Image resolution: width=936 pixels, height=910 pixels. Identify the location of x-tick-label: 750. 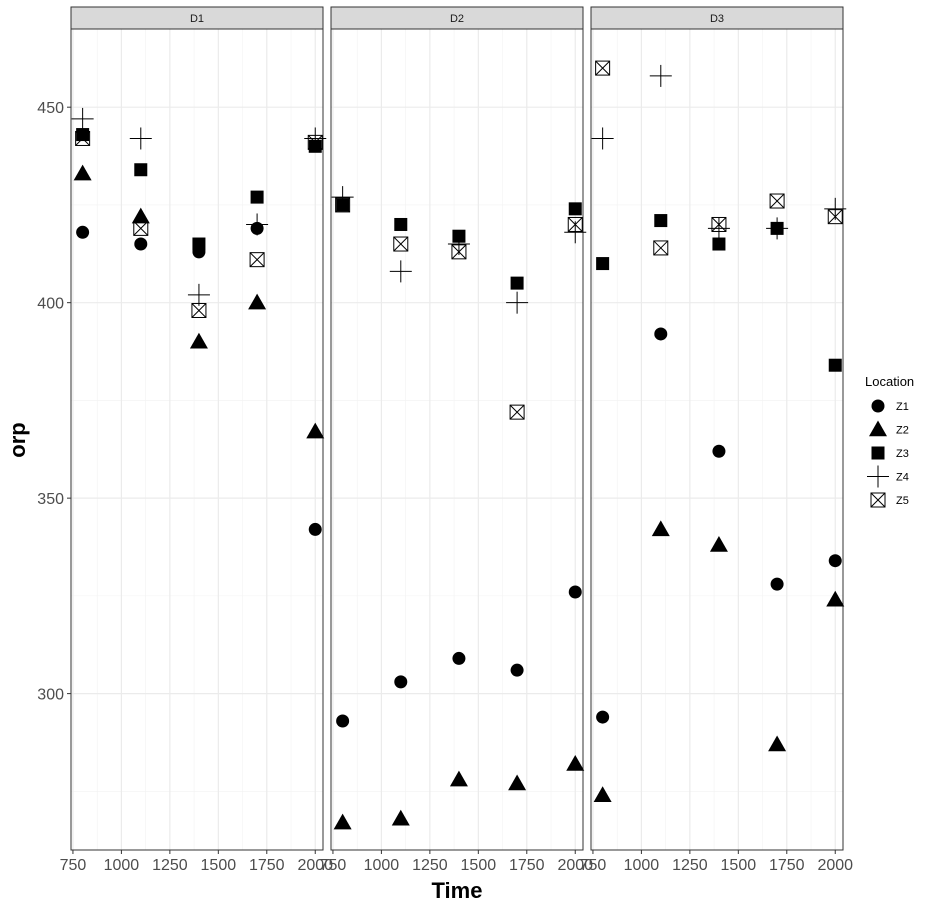
(593, 865).